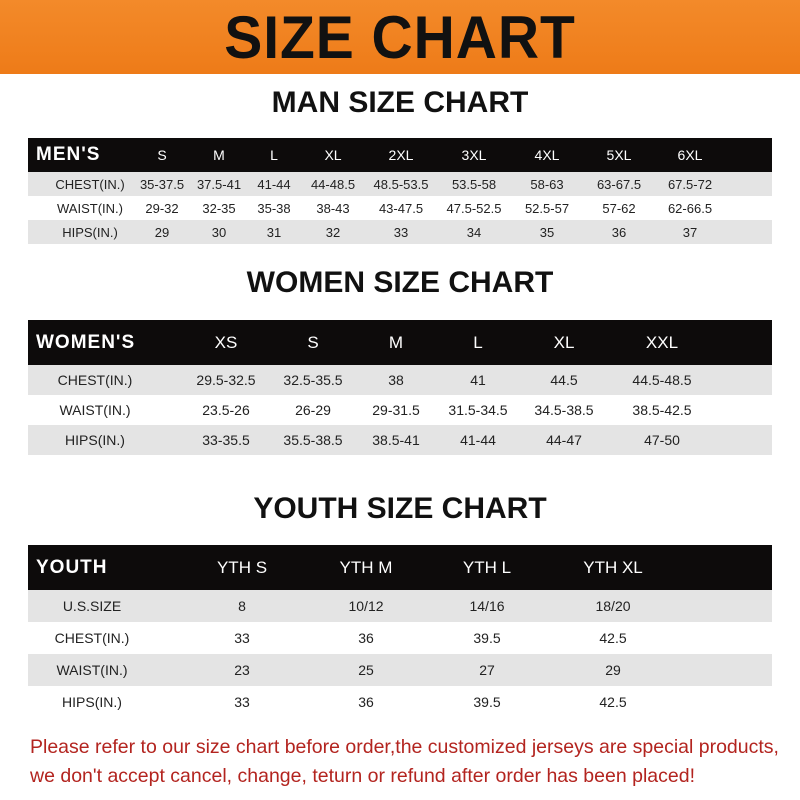  What do you see at coordinates (474, 155) in the screenshot?
I see `size-header-cell: 3XL` at bounding box center [474, 155].